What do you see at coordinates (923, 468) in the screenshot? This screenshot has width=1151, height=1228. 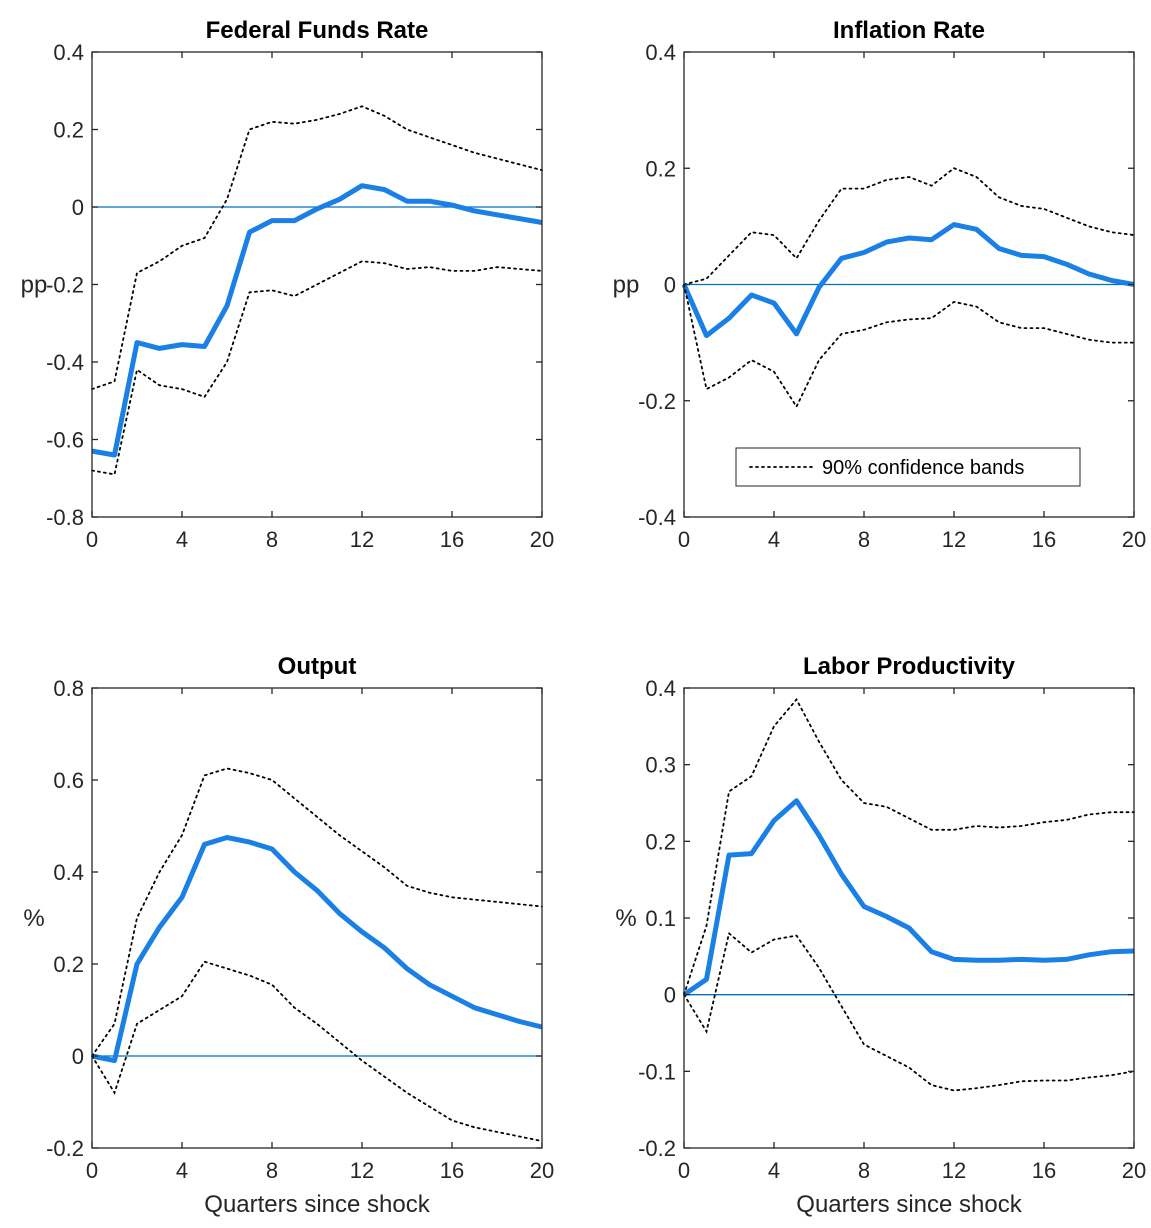 I see `legend-label: 90% confidence bands` at bounding box center [923, 468].